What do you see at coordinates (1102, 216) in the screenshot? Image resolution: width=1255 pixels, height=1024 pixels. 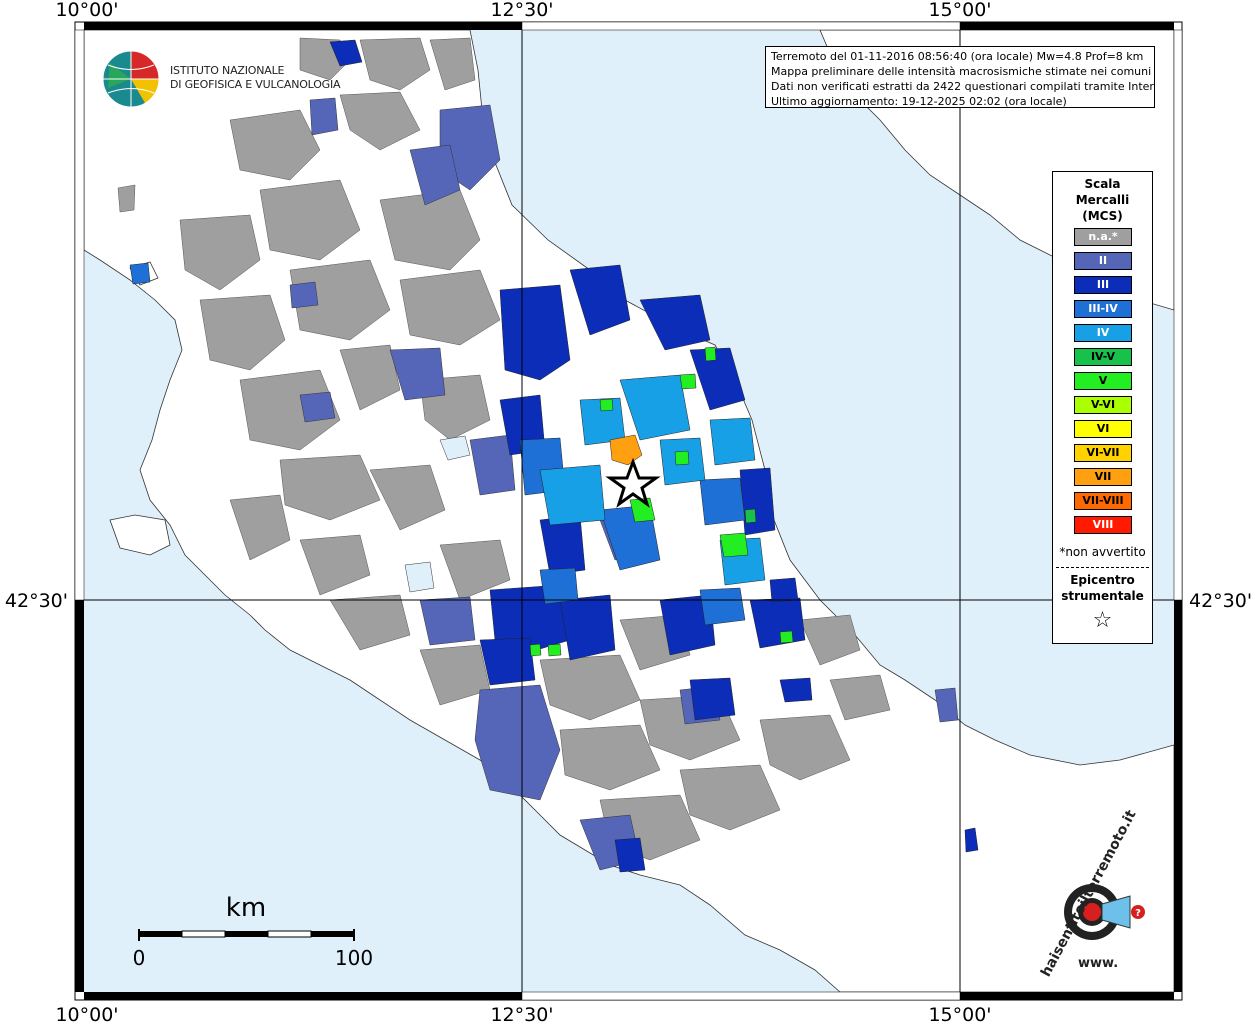 I see `legend-title-line3: (MCS)` at bounding box center [1102, 216].